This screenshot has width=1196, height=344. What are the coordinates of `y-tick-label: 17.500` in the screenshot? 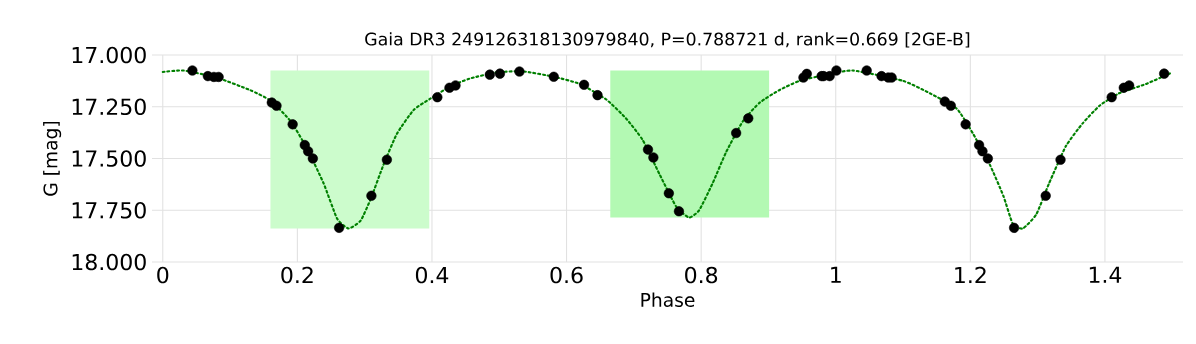 It's located at (109, 158).